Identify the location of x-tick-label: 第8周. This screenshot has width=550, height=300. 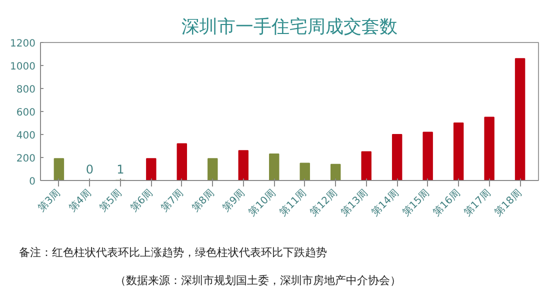
(203, 200).